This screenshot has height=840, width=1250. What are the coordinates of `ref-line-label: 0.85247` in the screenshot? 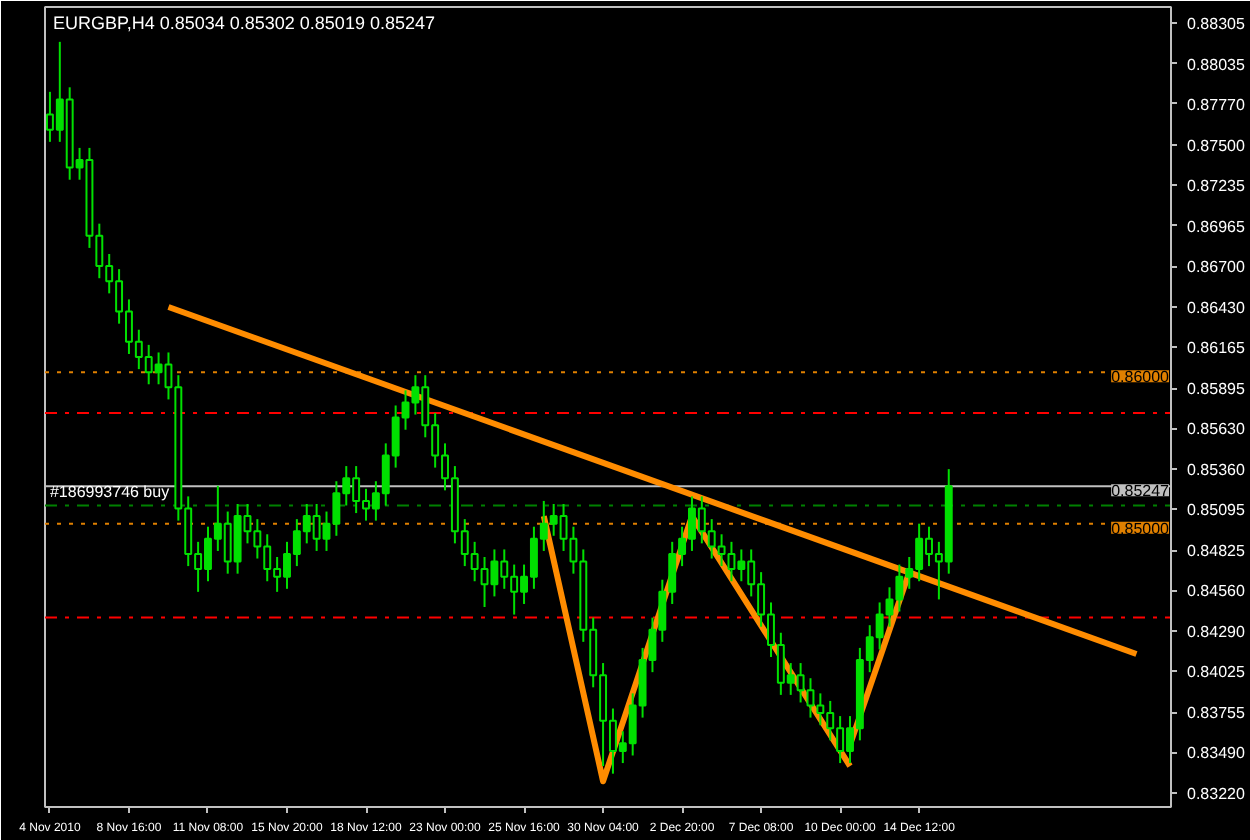 It's located at (1141, 491).